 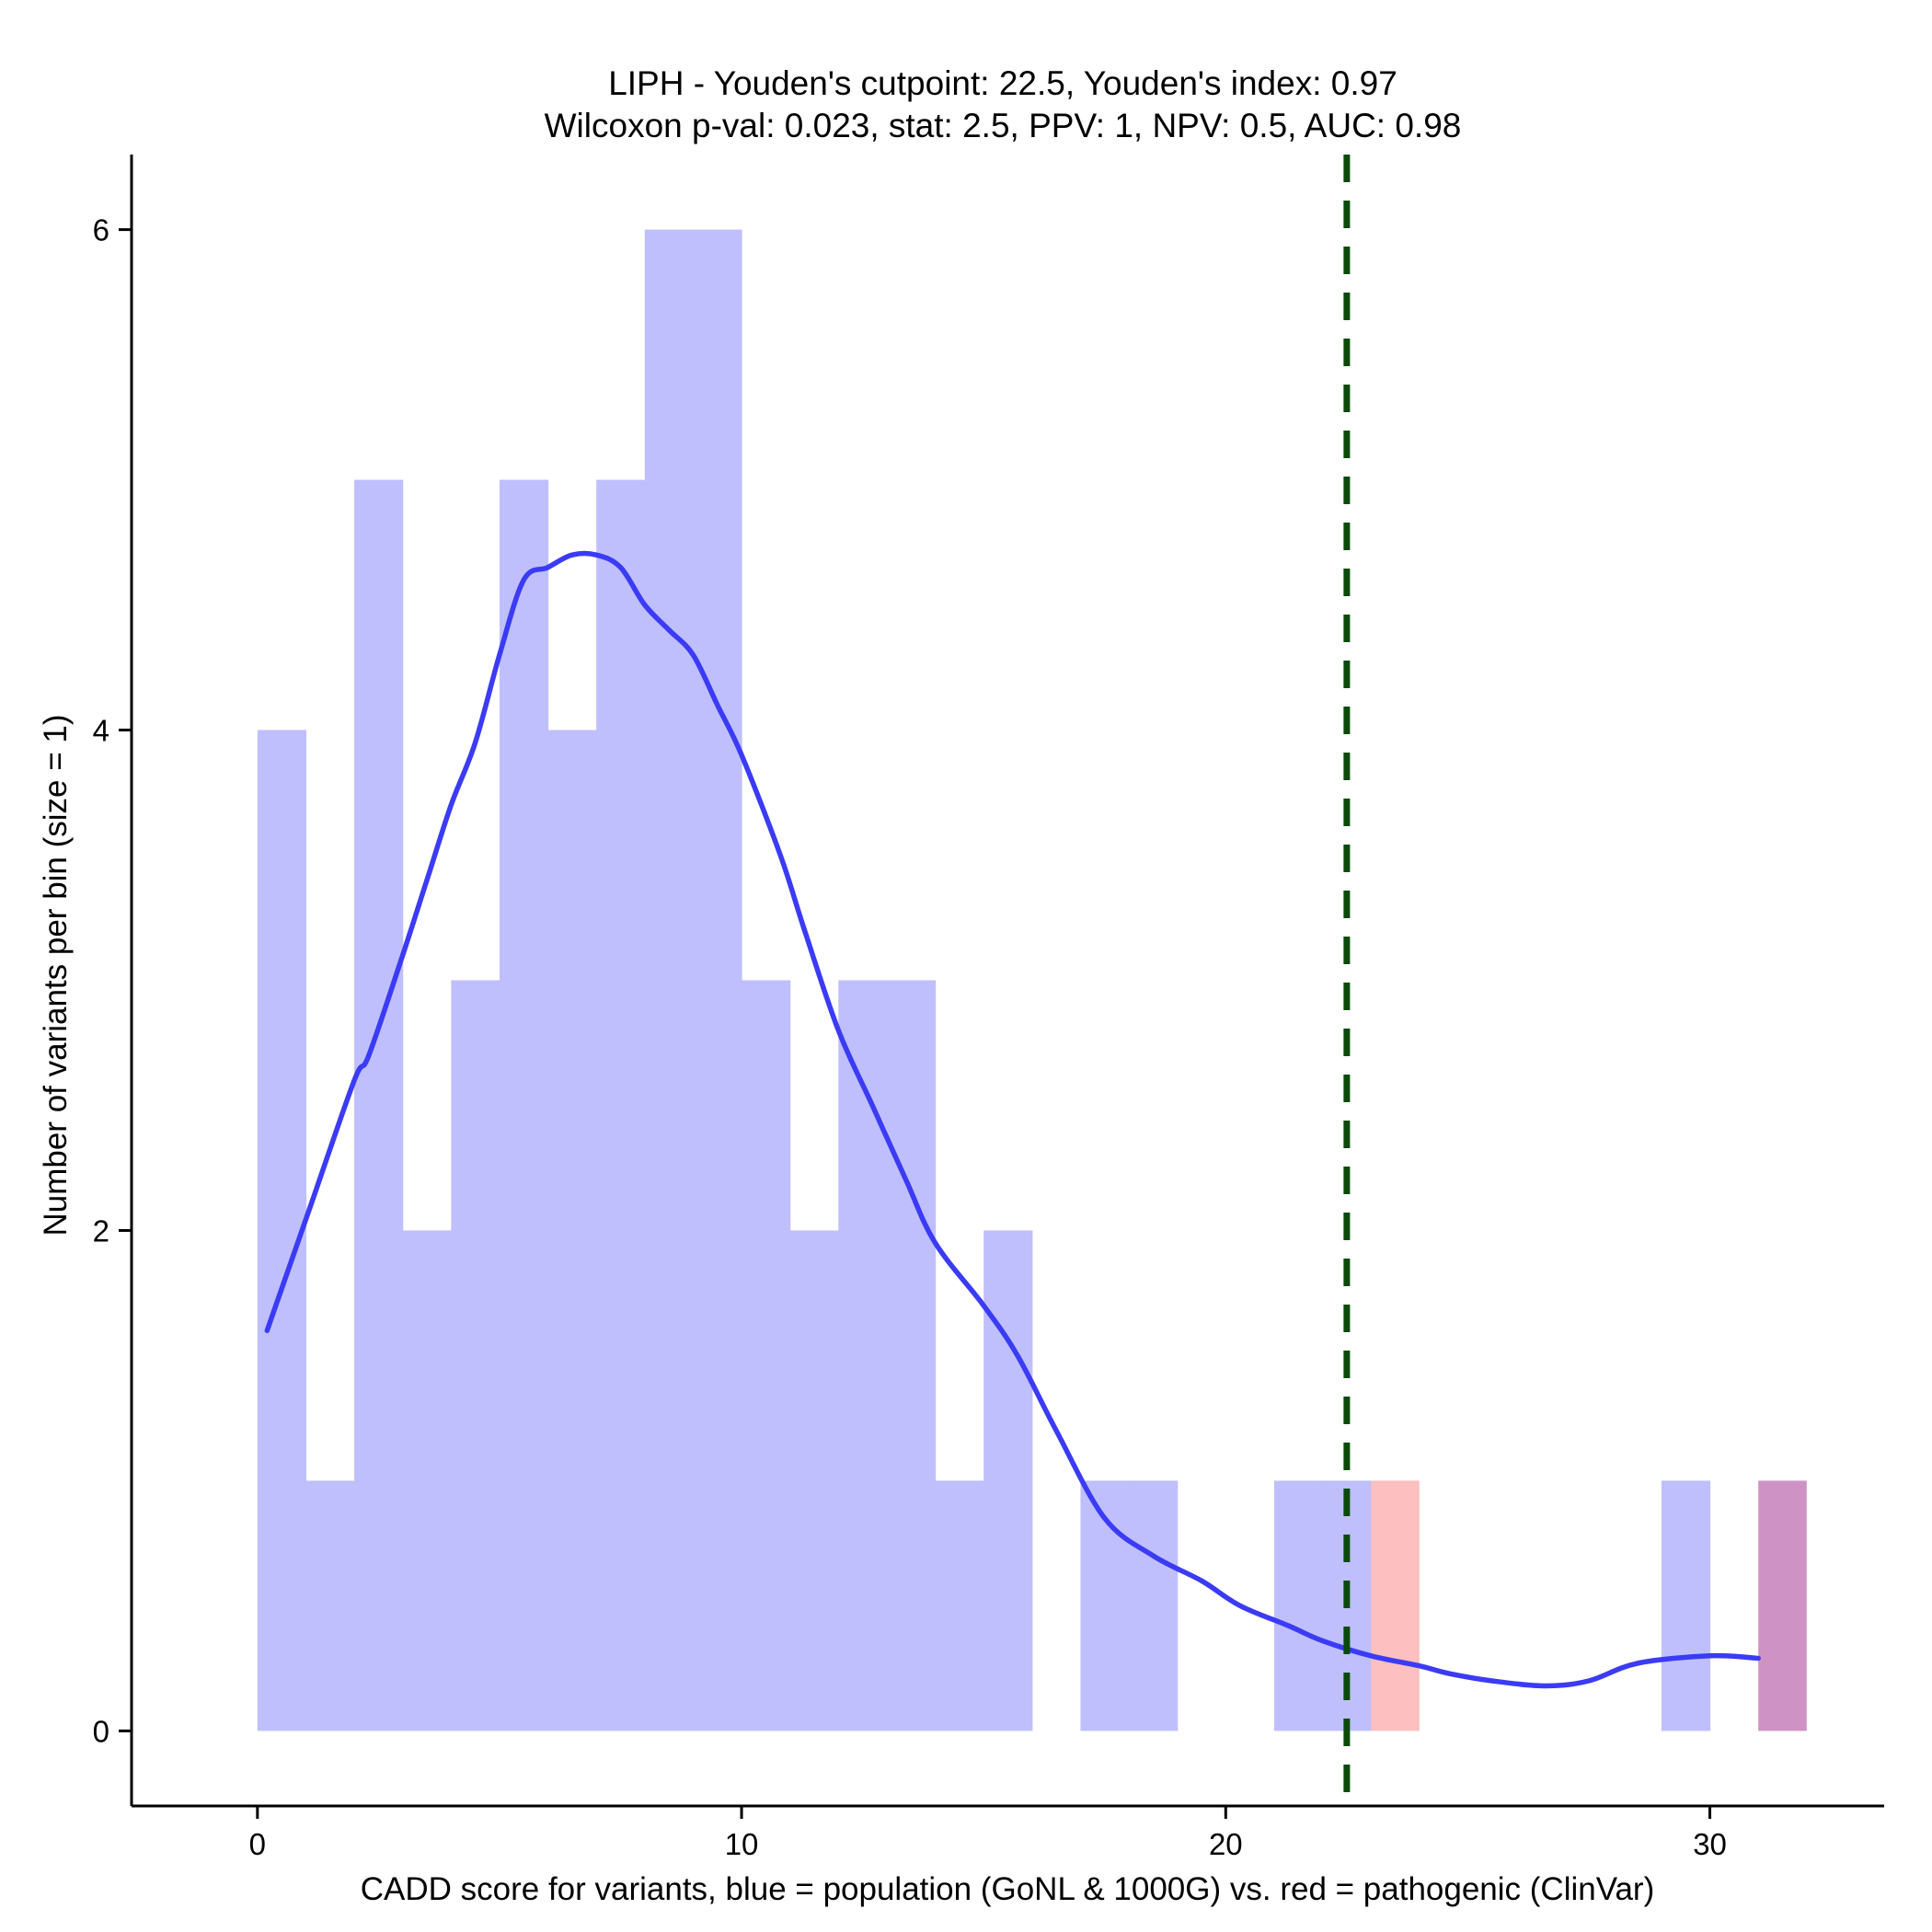 I want to click on y-tick-label: 4, so click(x=101, y=731).